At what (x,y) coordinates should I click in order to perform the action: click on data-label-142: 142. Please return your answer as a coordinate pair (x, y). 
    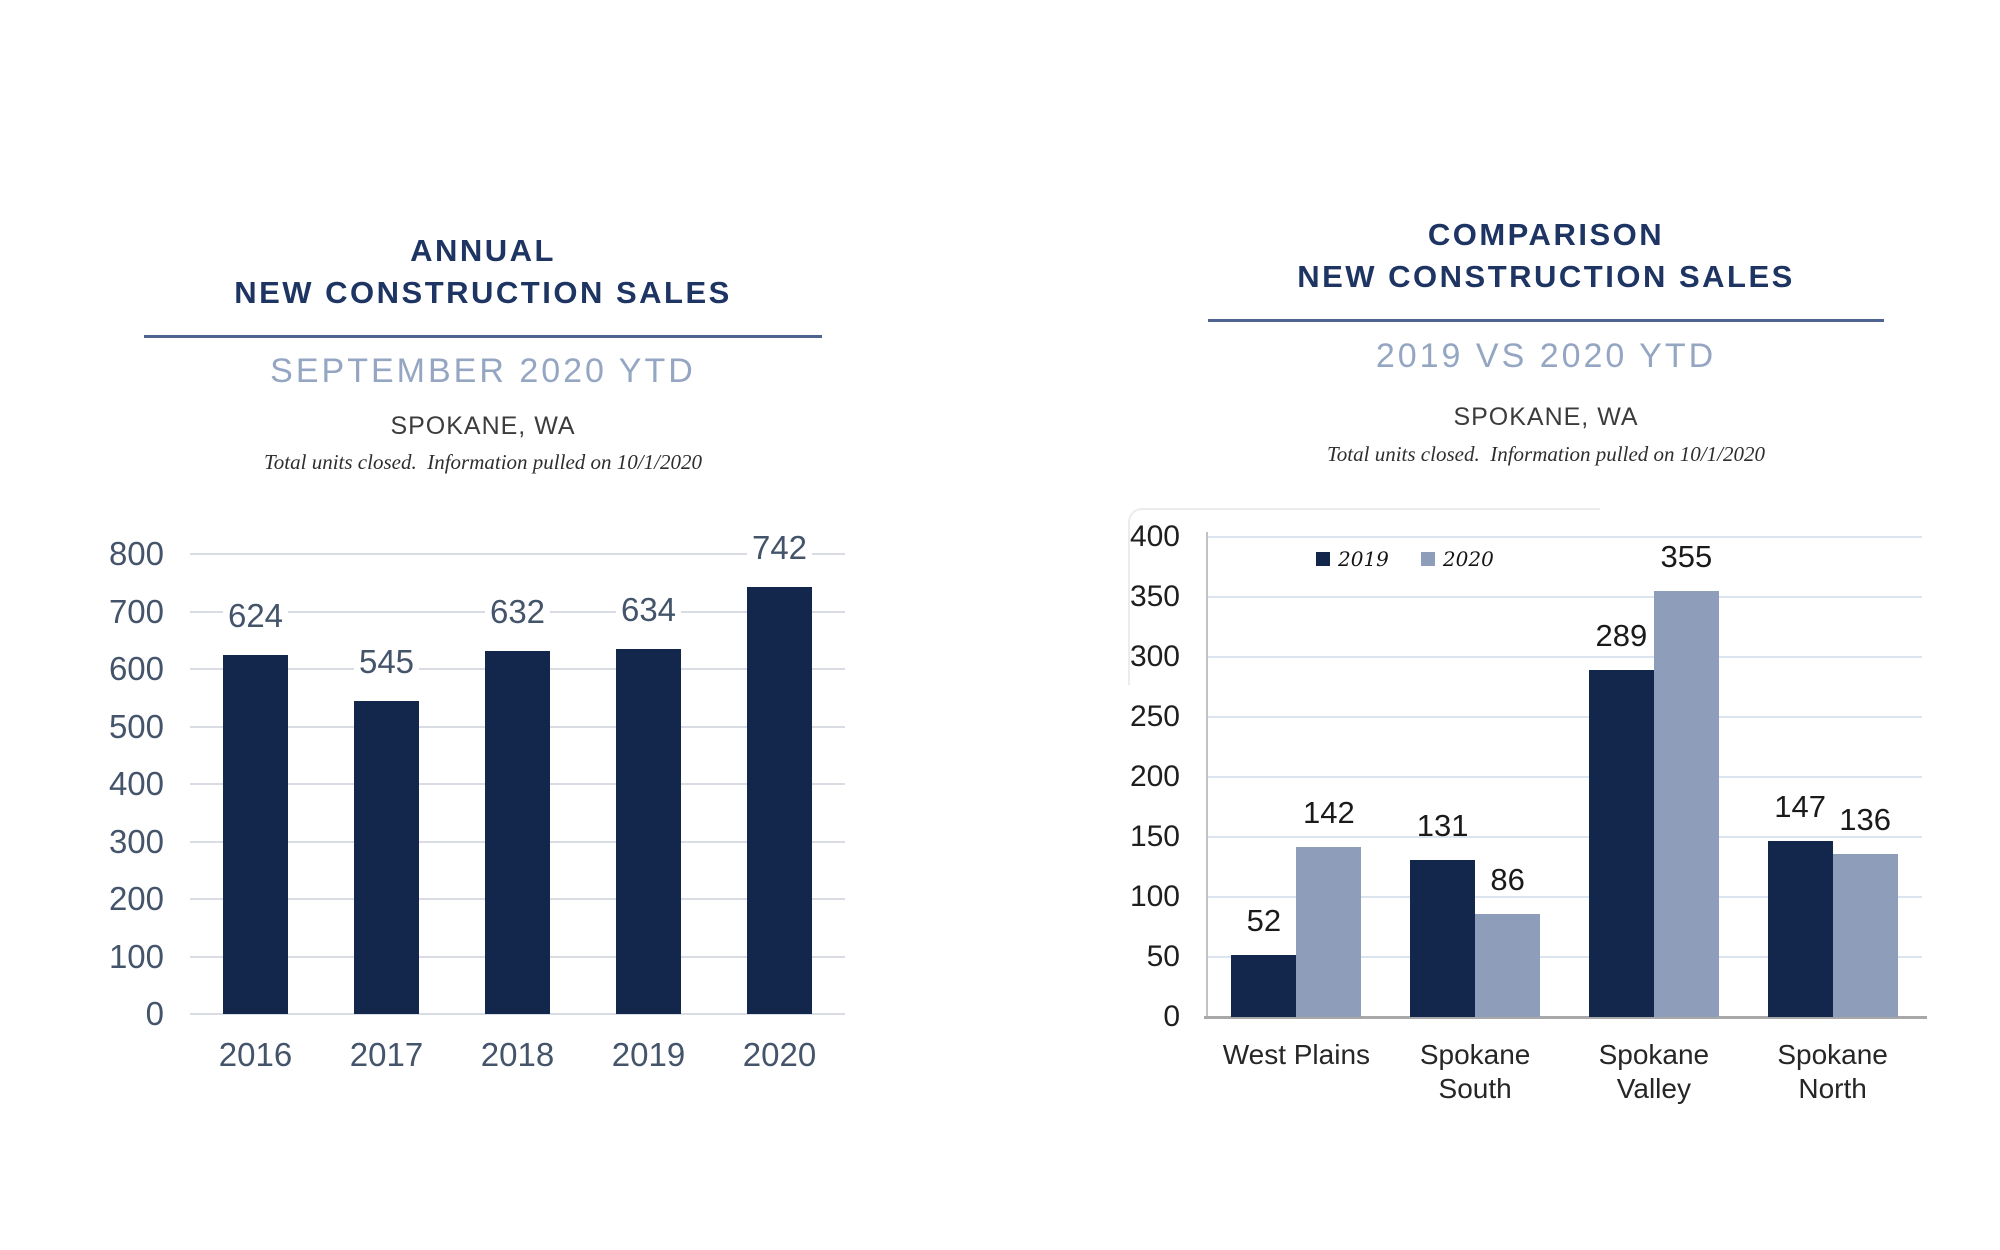
    Looking at the image, I should click on (1329, 813).